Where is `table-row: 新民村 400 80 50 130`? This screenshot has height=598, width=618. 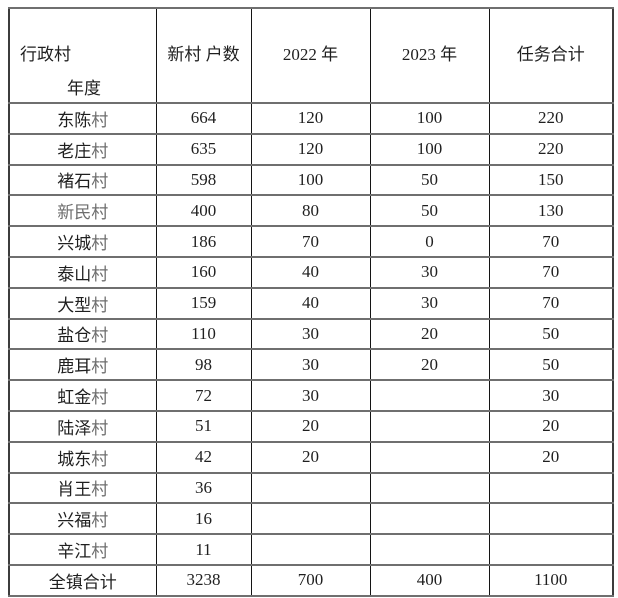 table-row: 新民村 400 80 50 130 is located at coordinates (311, 211).